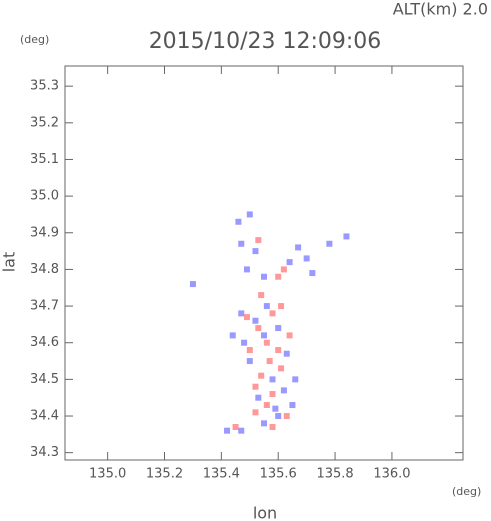  What do you see at coordinates (44, 86) in the screenshot?
I see `y-tick-label: 35.3` at bounding box center [44, 86].